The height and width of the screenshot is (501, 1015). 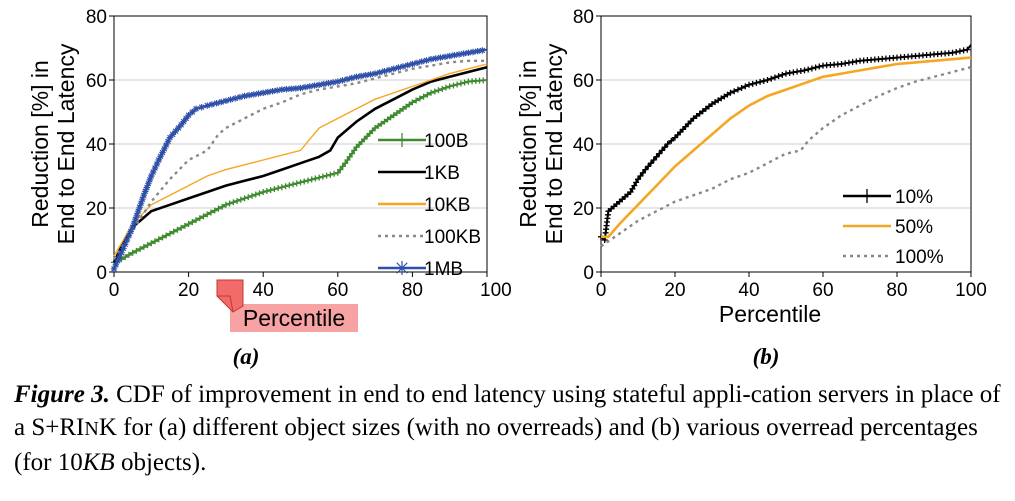 I want to click on caption-kb-unit: KB, so click(x=98, y=462).